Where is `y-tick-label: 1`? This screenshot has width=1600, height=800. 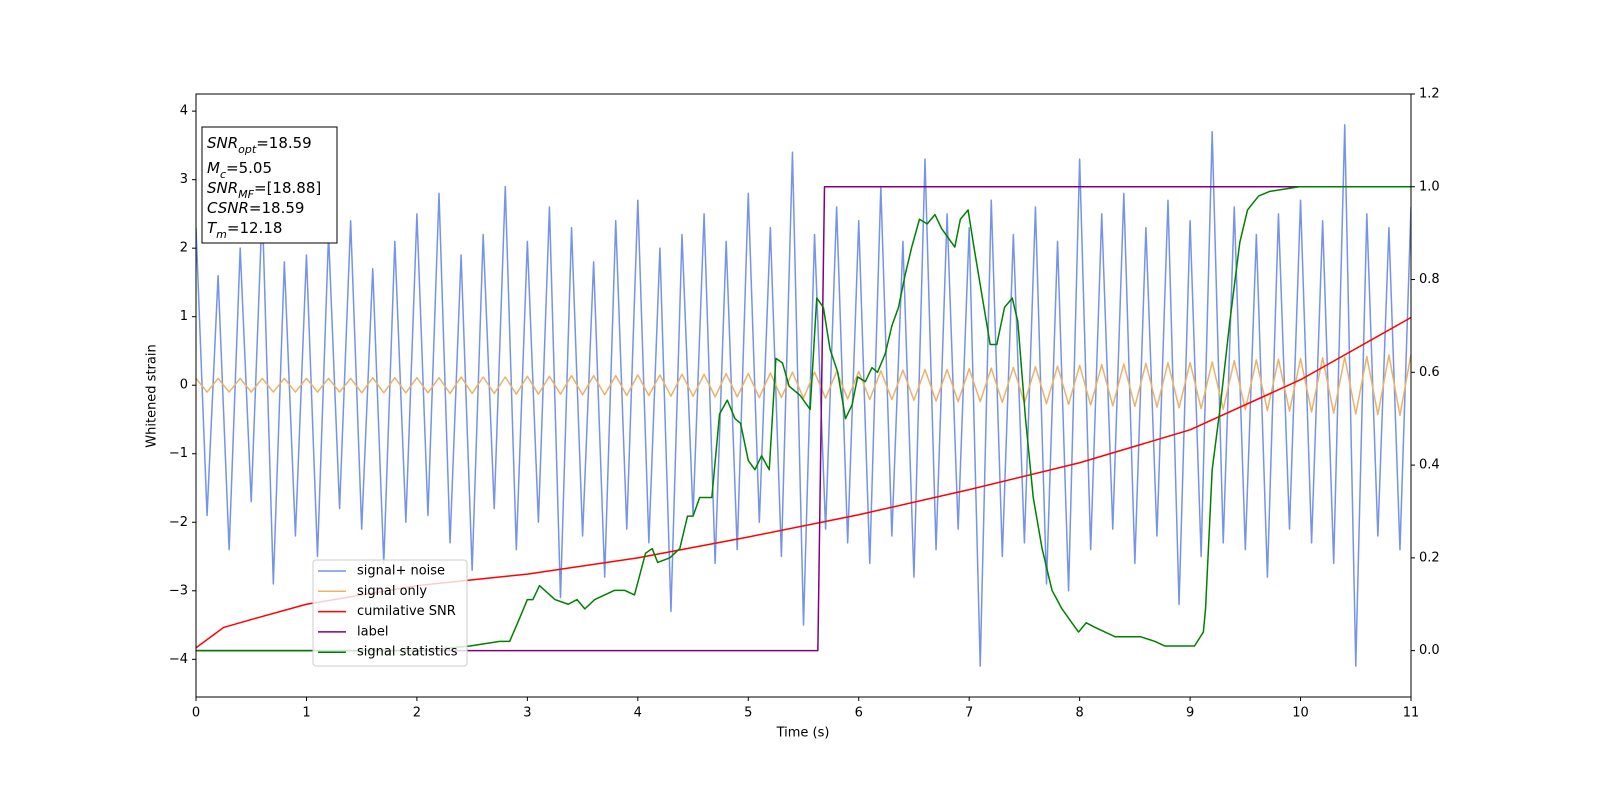 y-tick-label: 1 is located at coordinates (184, 316).